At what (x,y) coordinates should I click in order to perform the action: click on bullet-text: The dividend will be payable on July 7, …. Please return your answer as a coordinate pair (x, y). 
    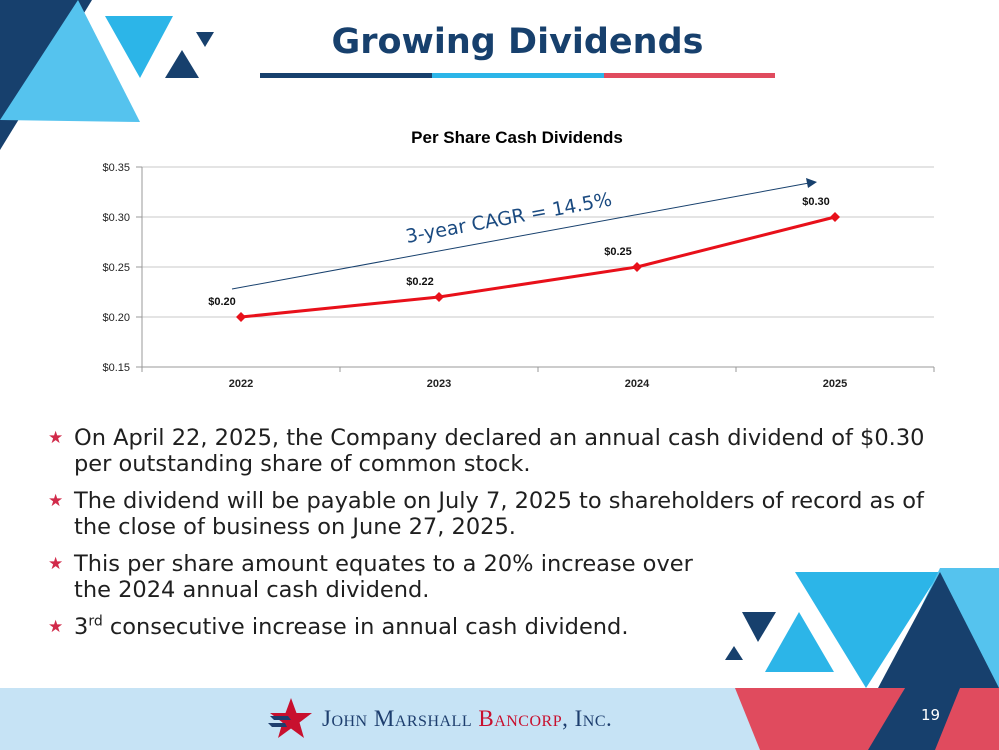
    Looking at the image, I should click on (499, 514).